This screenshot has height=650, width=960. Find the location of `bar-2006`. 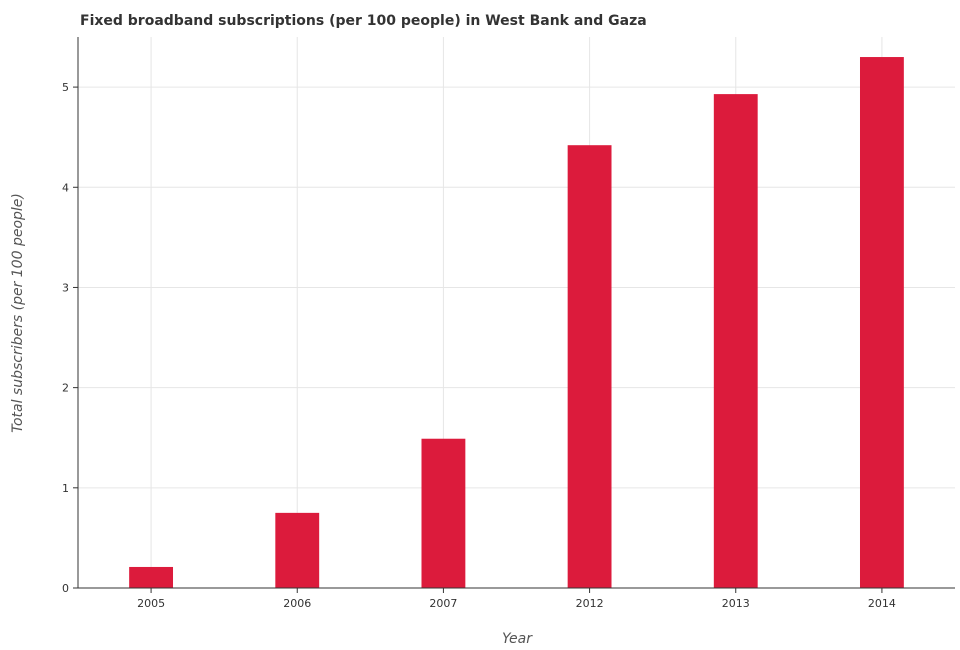

bar-2006 is located at coordinates (297, 550).